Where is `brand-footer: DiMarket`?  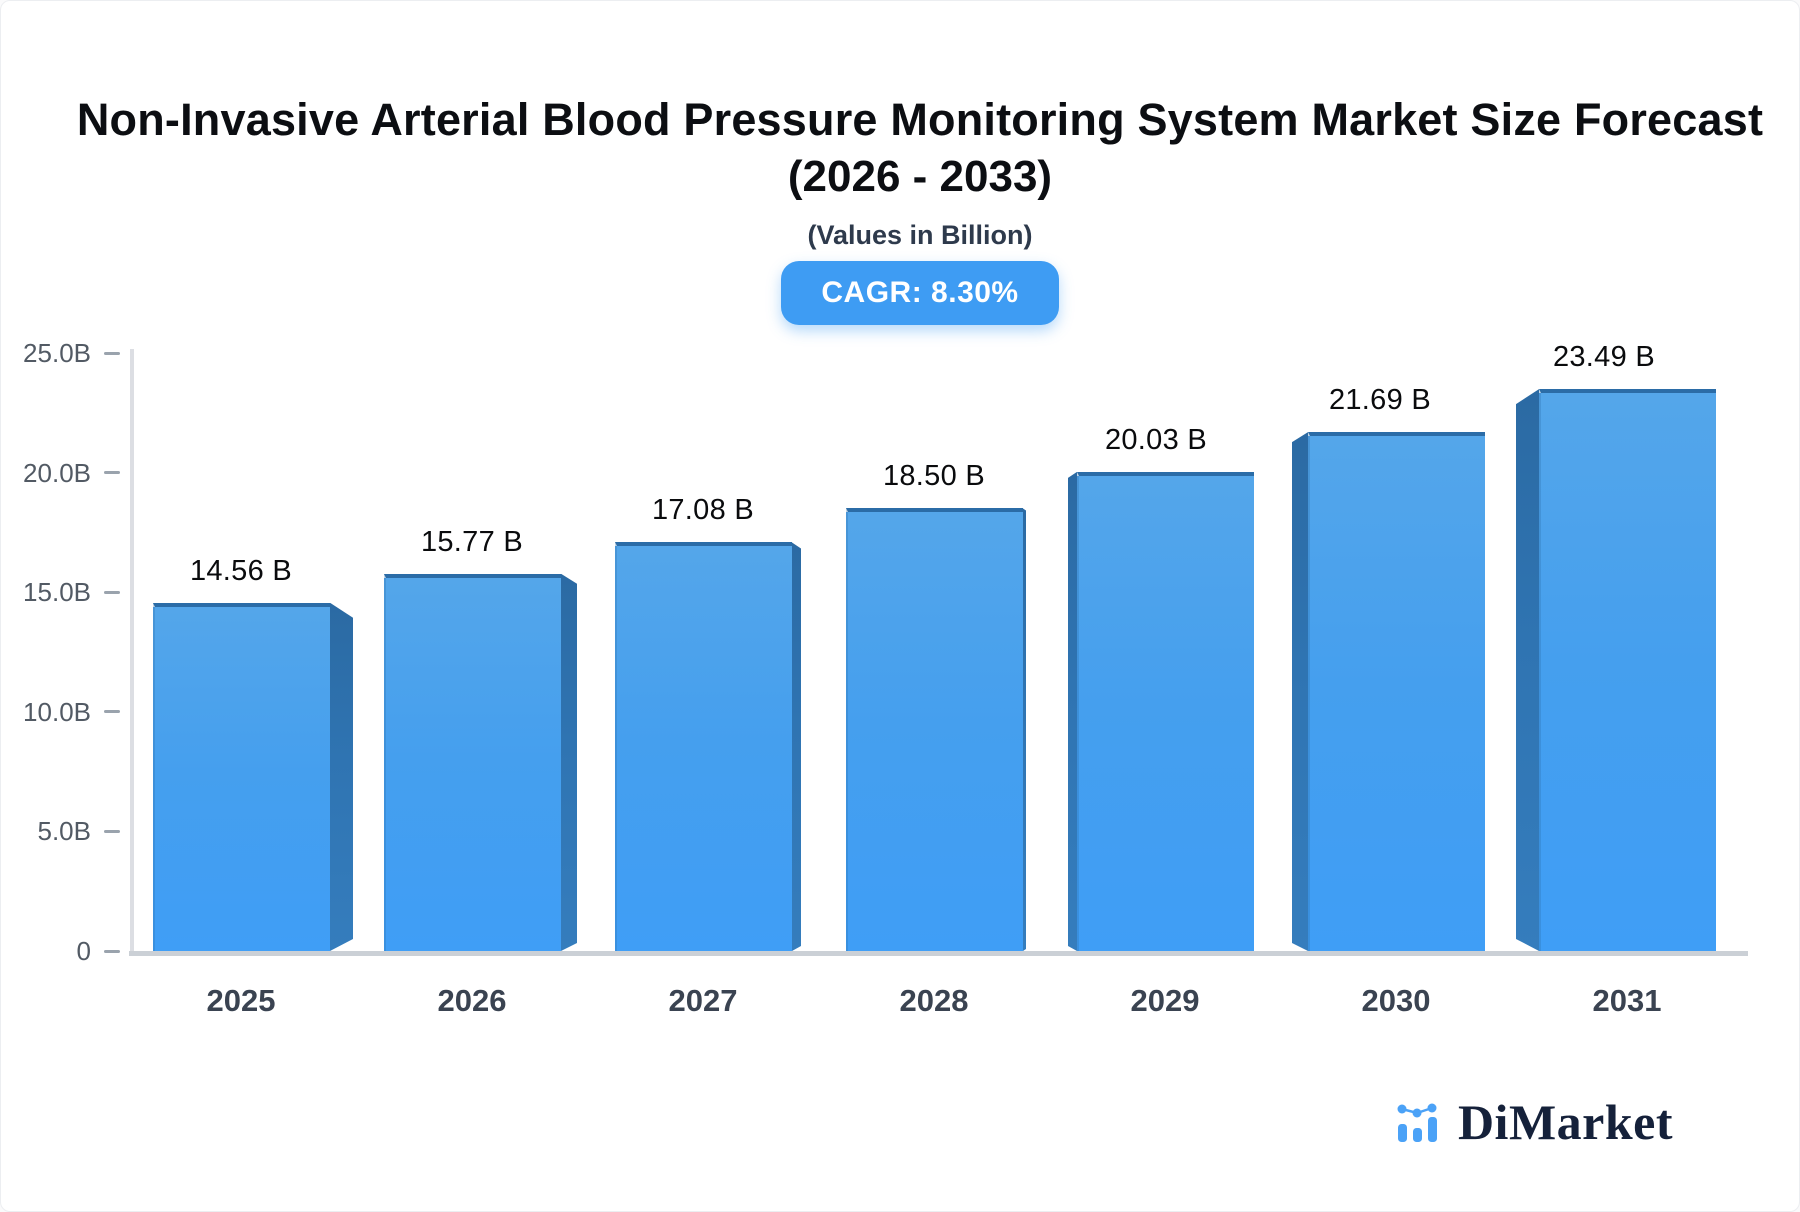 brand-footer: DiMarket is located at coordinates (1533, 1122).